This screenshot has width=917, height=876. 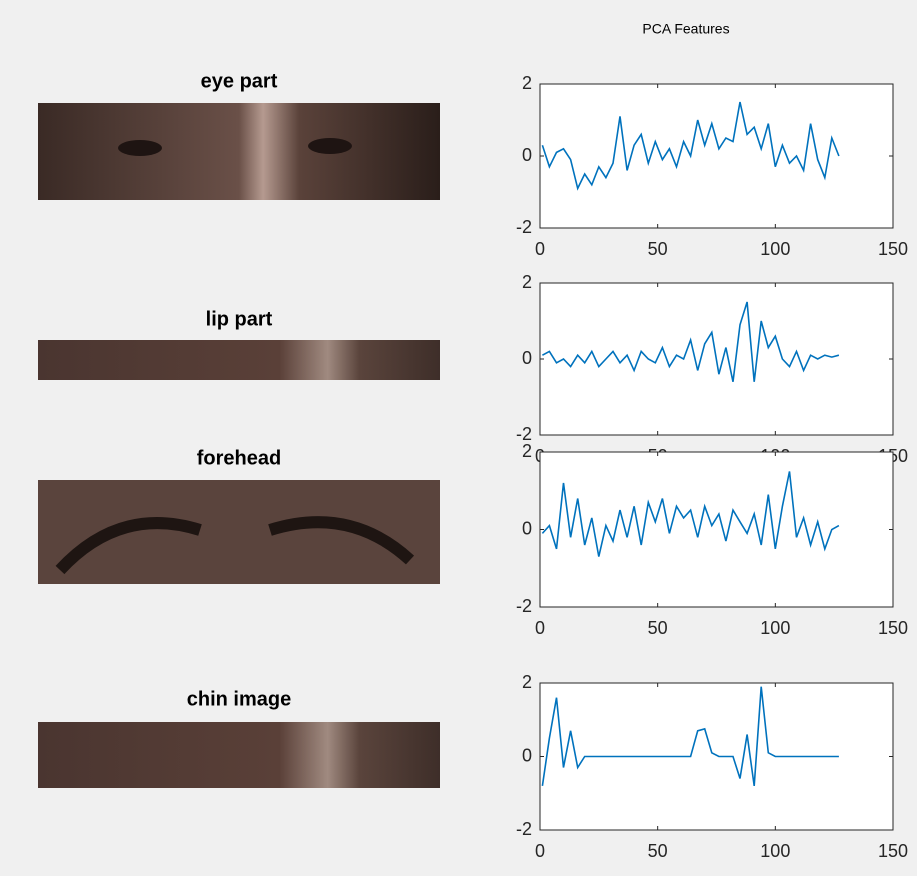 I want to click on chin-image, so click(x=239, y=755).